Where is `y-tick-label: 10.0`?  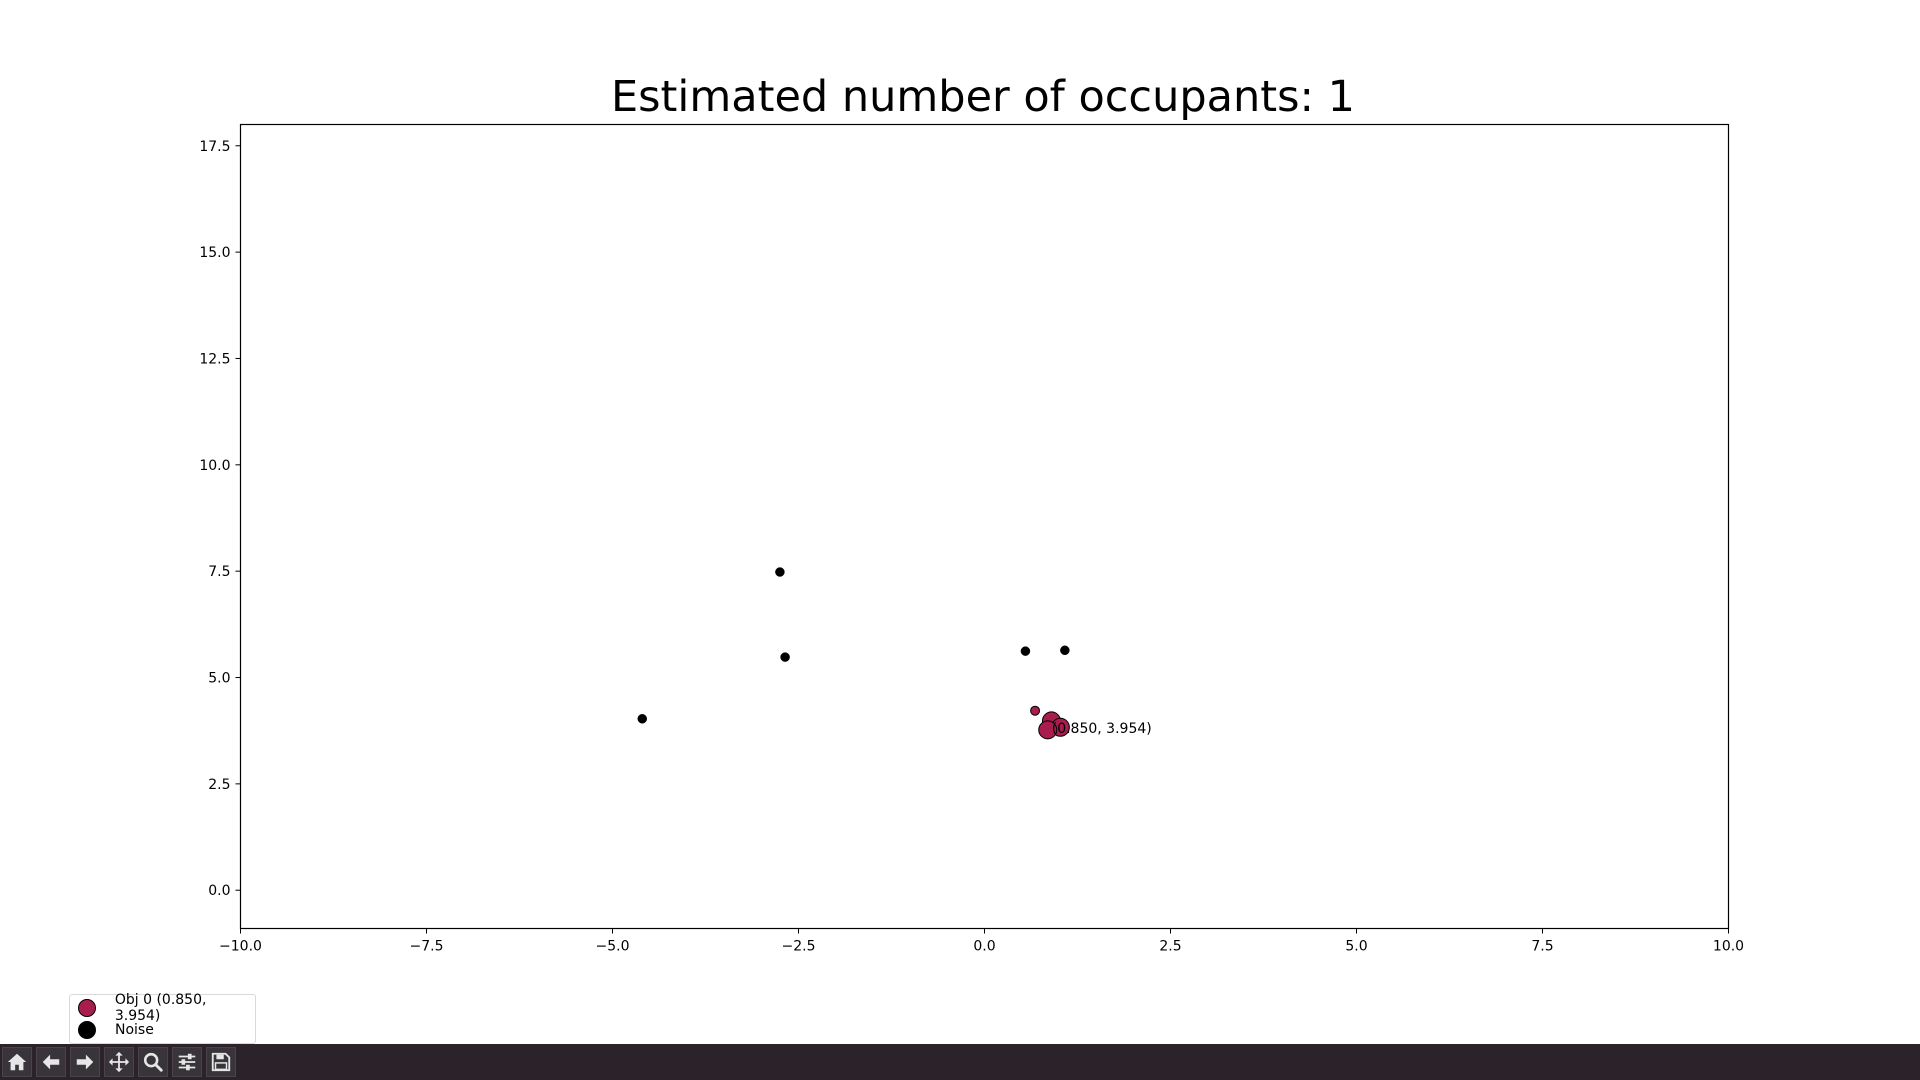
y-tick-label: 10.0 is located at coordinates (214, 466).